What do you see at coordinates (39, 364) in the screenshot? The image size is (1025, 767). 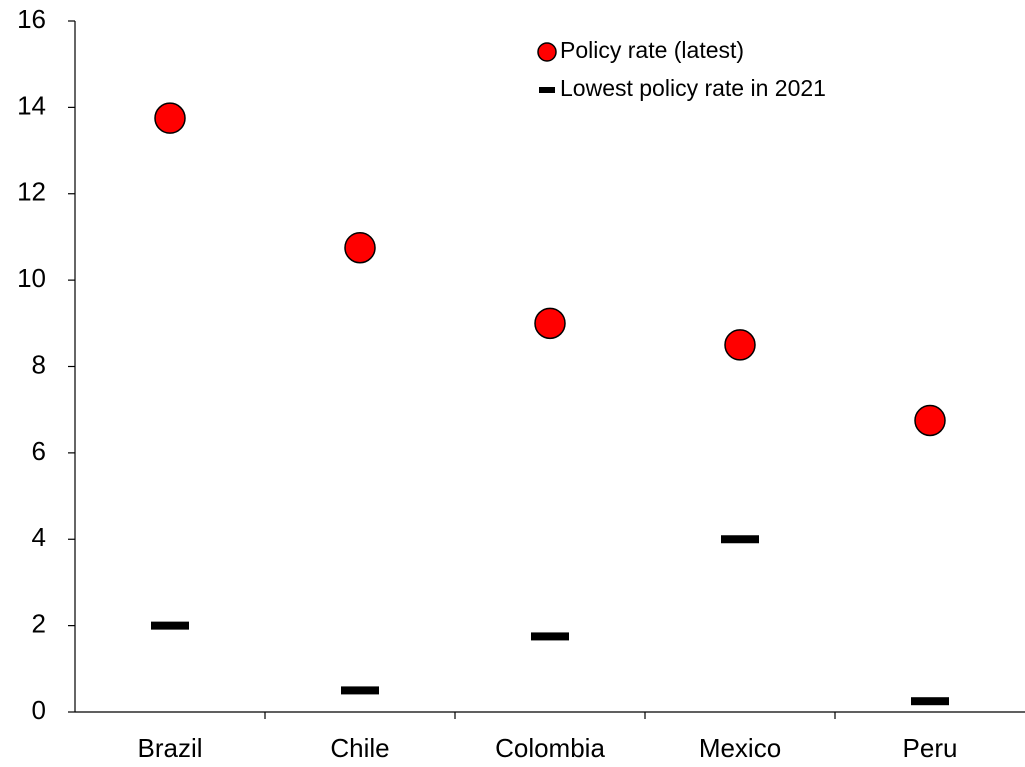 I see `y-tick-label: 8` at bounding box center [39, 364].